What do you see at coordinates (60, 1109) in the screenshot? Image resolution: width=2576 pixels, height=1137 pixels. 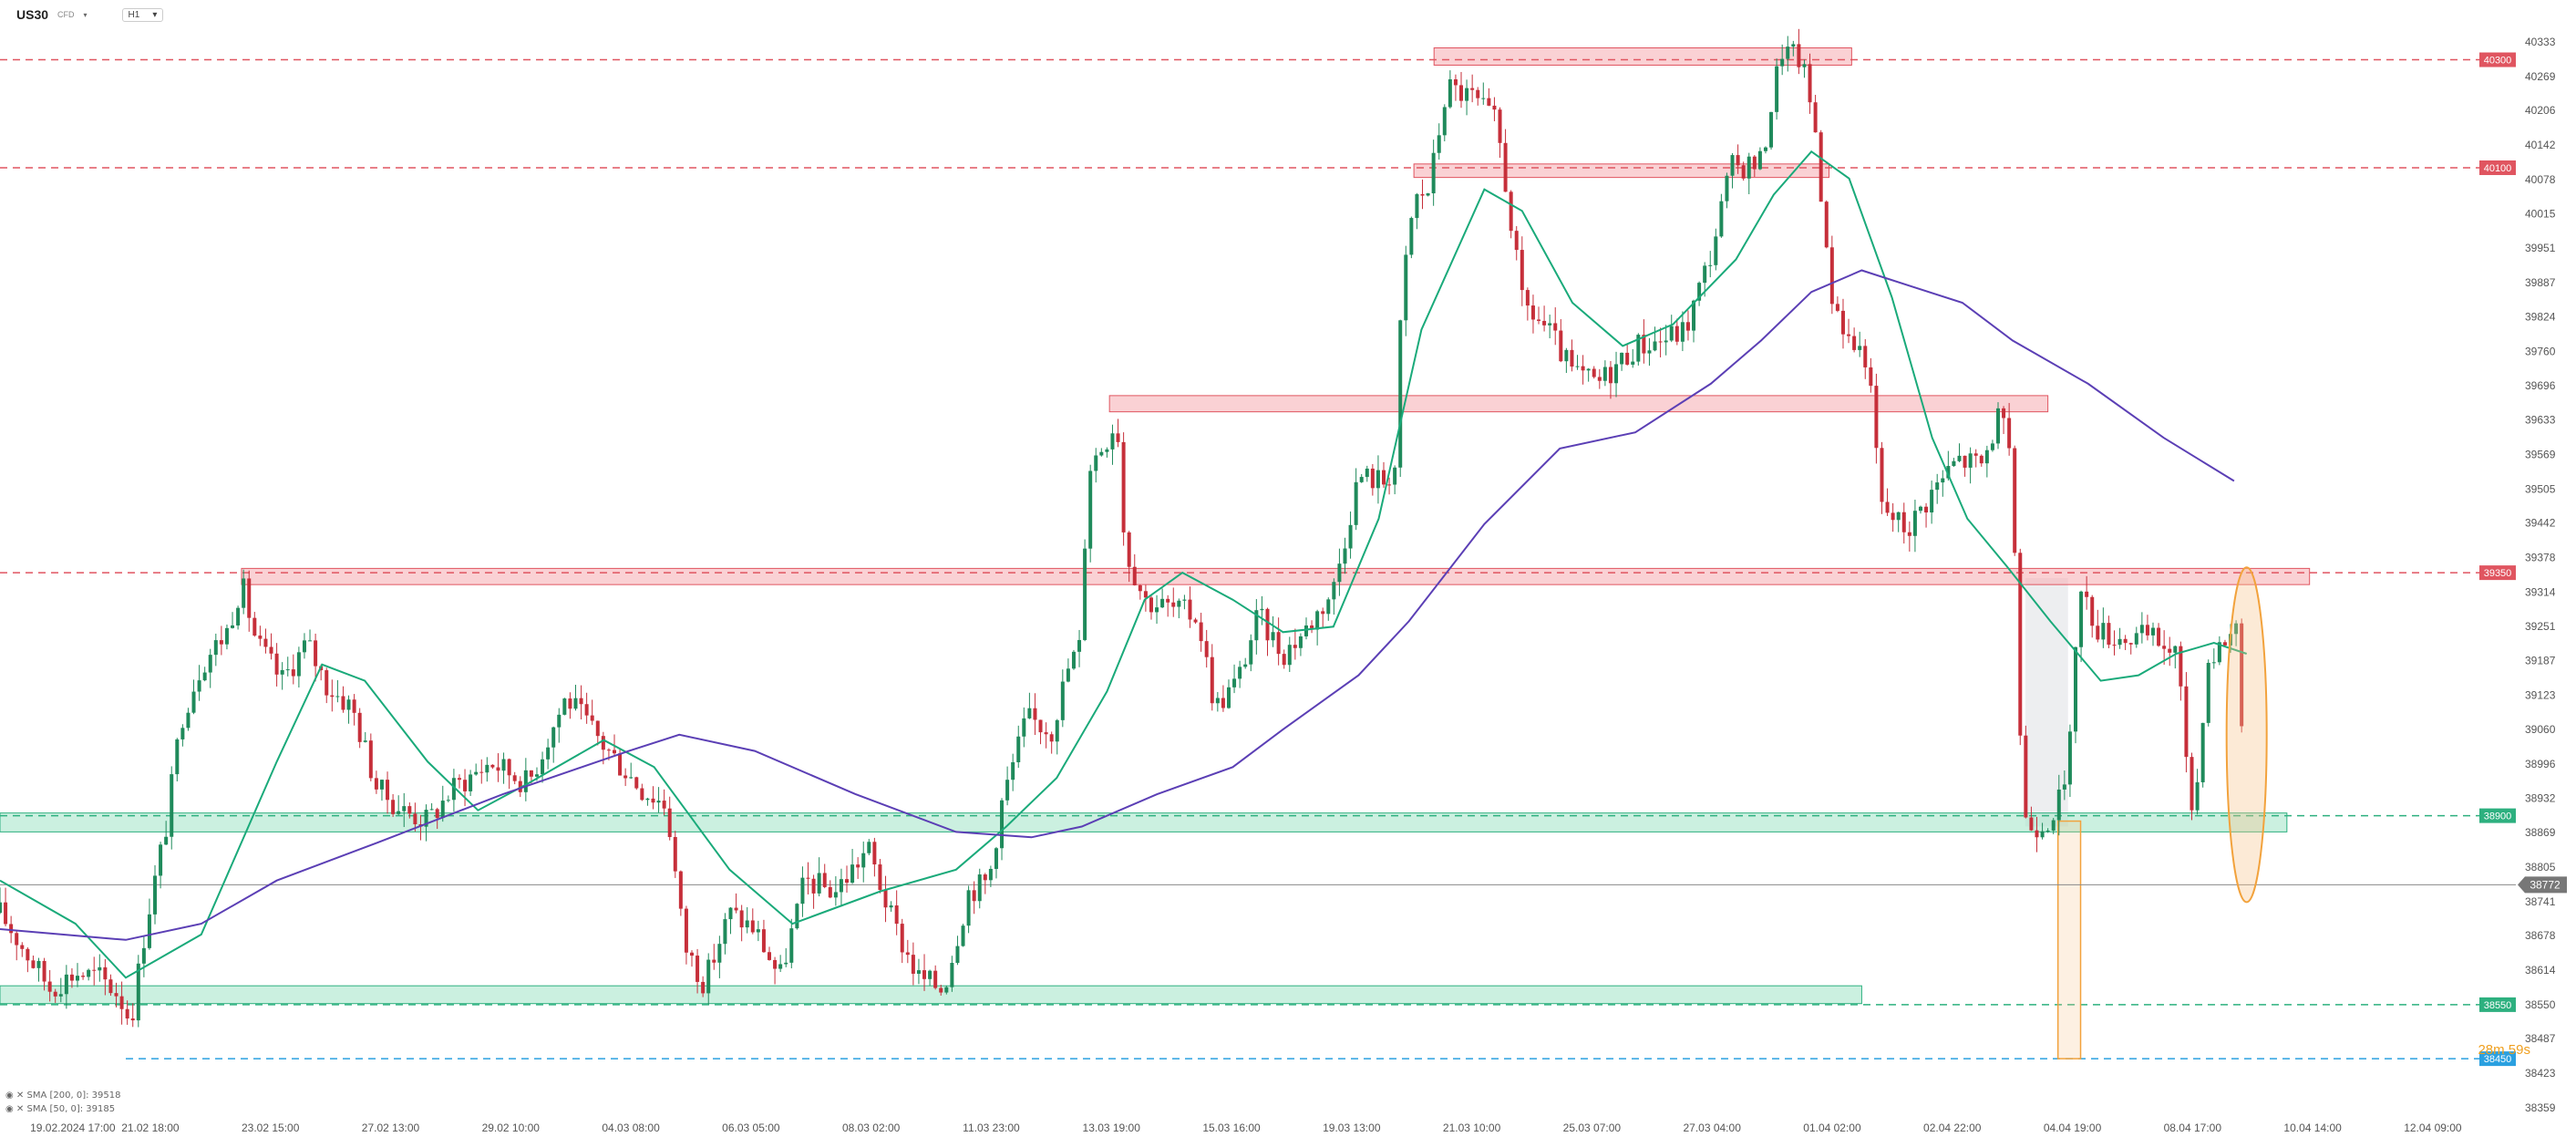 I see `indicator-sma50: ◉ ✕ SMA [50, 0]: 39185` at bounding box center [60, 1109].